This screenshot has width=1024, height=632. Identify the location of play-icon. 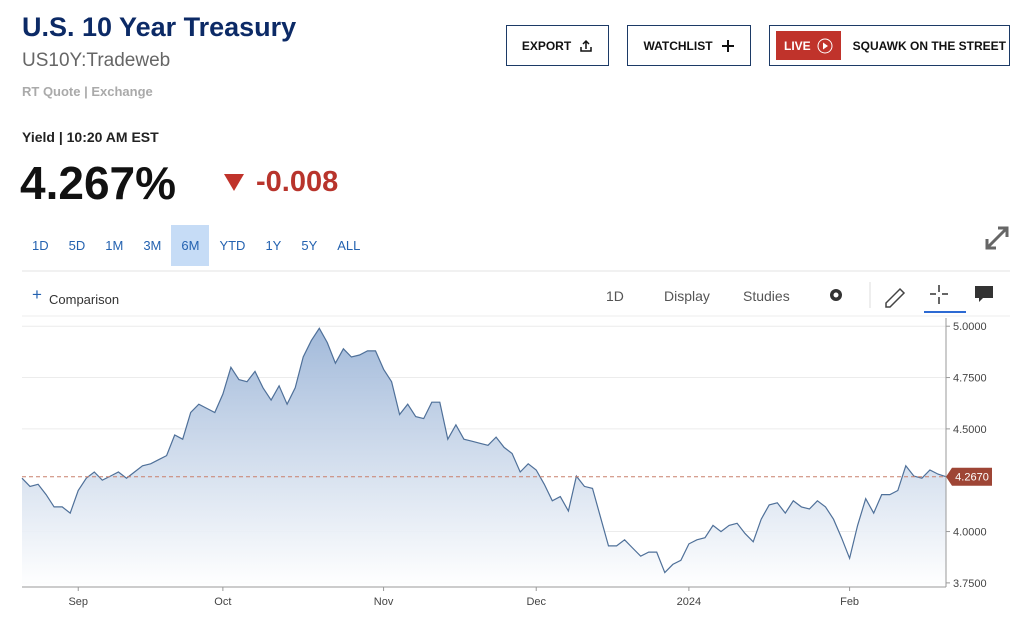
(825, 45).